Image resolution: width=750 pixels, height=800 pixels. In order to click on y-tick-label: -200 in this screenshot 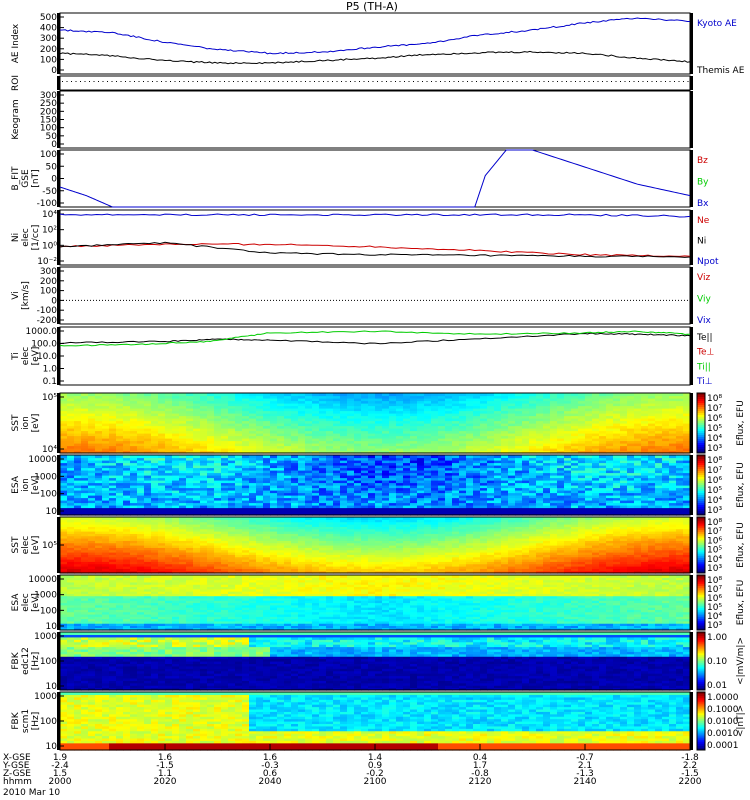, I will do `click(47, 321)`.